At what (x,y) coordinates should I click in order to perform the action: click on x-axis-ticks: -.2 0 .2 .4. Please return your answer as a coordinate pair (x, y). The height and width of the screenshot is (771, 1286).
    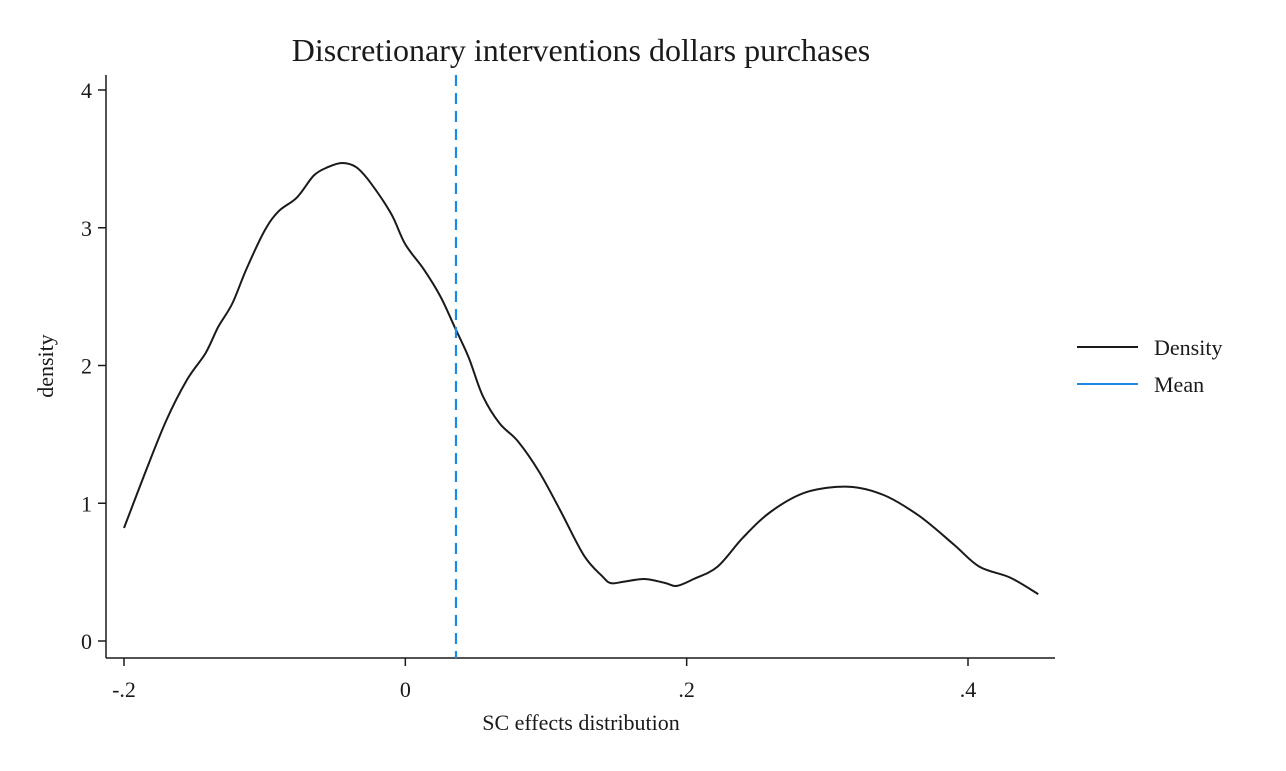
    Looking at the image, I should click on (544, 680).